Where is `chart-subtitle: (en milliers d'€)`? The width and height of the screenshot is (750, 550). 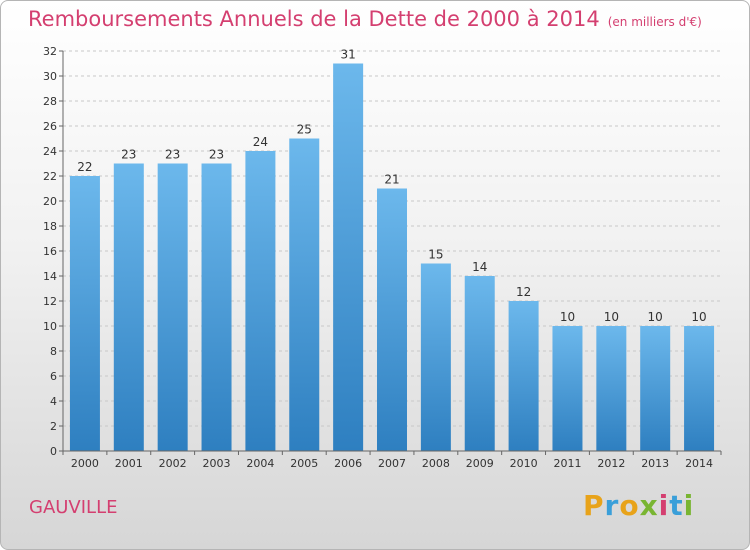
chart-subtitle: (en milliers d'€) is located at coordinates (654, 22).